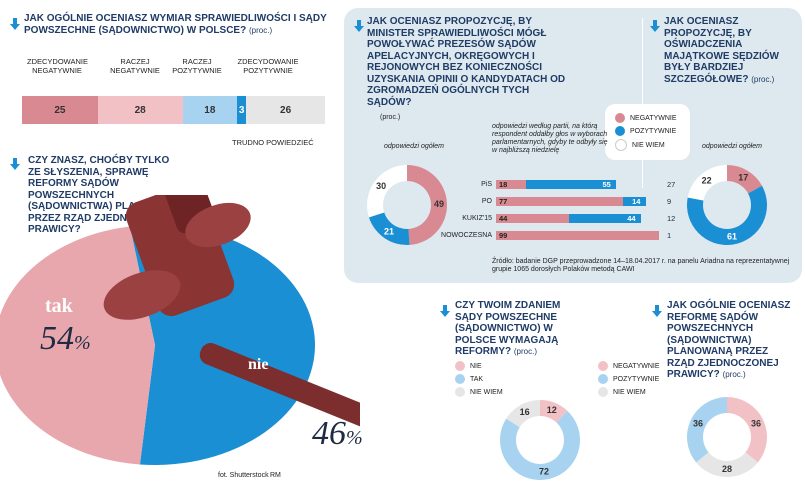 The image size is (805, 495). Describe the element at coordinates (669, 201) in the screenshot. I see `party-bar-unknown-value: 9` at that location.